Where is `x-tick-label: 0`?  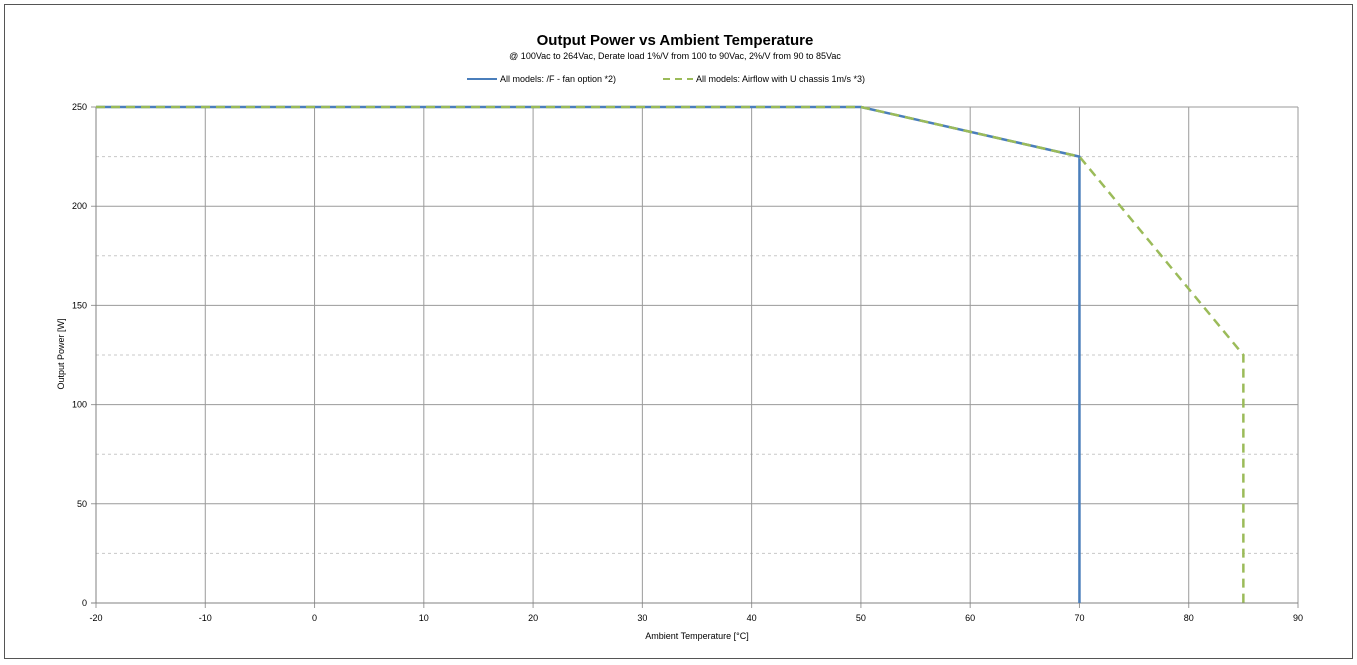
x-tick-label: 0 is located at coordinates (314, 618).